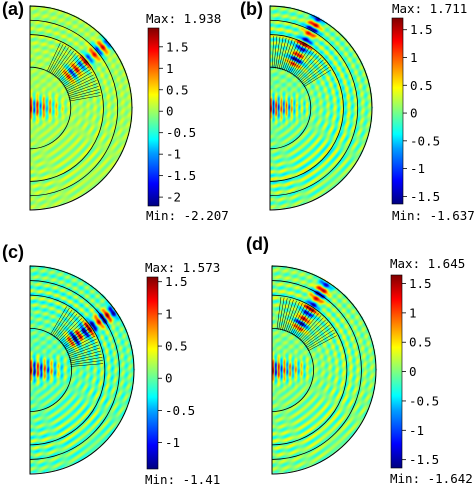 The image size is (474, 489). I want to click on max-label: Max: 1.573, so click(182, 267).